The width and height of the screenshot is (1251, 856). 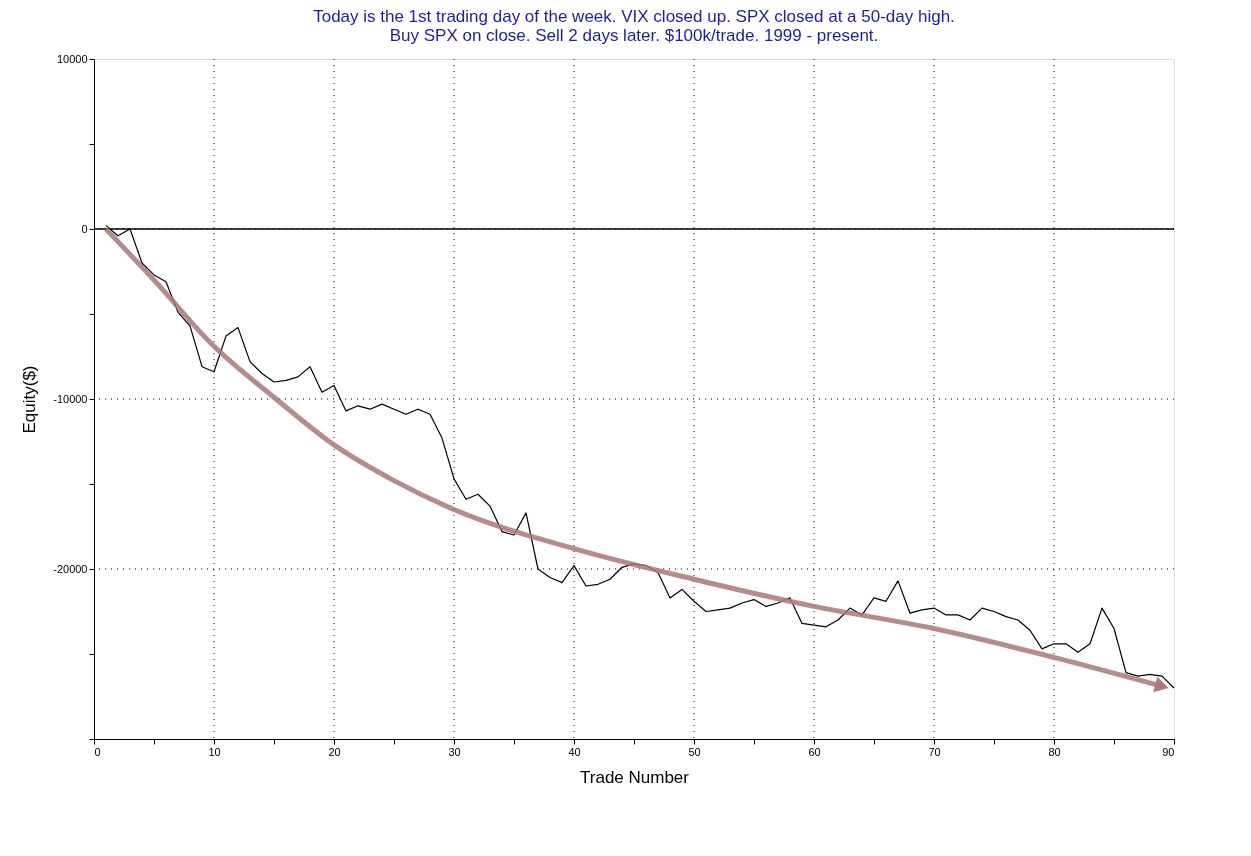 I want to click on y-tick-label: 0, so click(x=84, y=228).